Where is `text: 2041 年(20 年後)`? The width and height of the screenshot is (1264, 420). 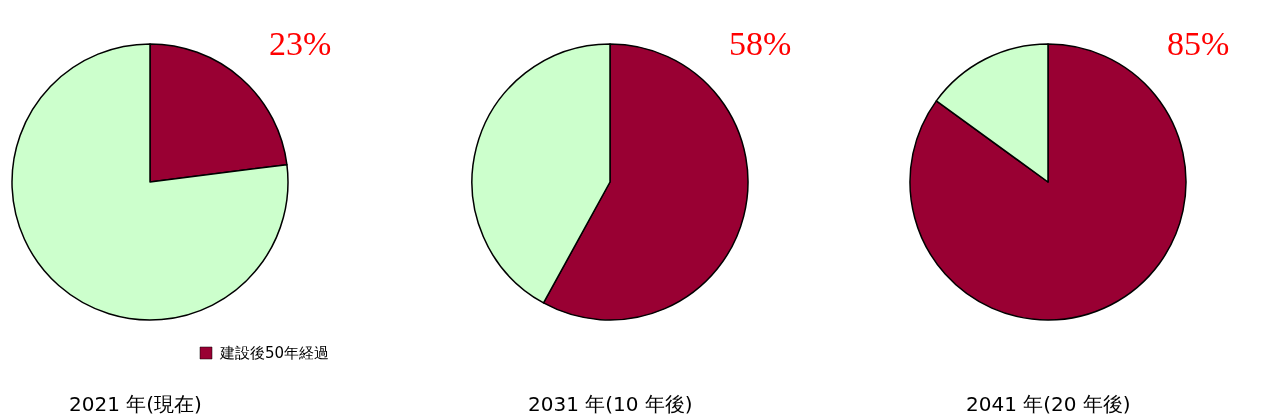
text: 2041 年(20 年後) is located at coordinates (1048, 404).